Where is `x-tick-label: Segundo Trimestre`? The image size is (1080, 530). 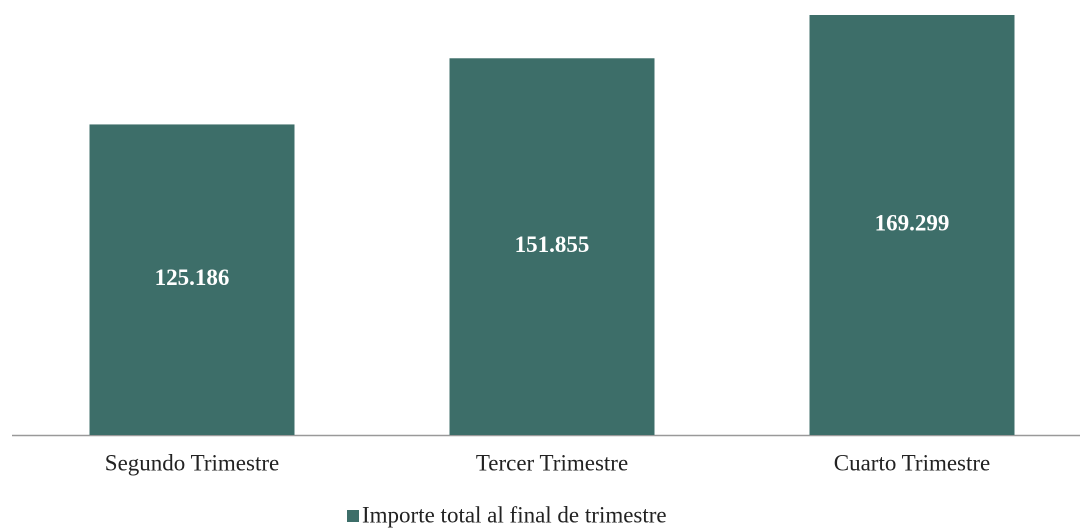
x-tick-label: Segundo Trimestre is located at coordinates (192, 462).